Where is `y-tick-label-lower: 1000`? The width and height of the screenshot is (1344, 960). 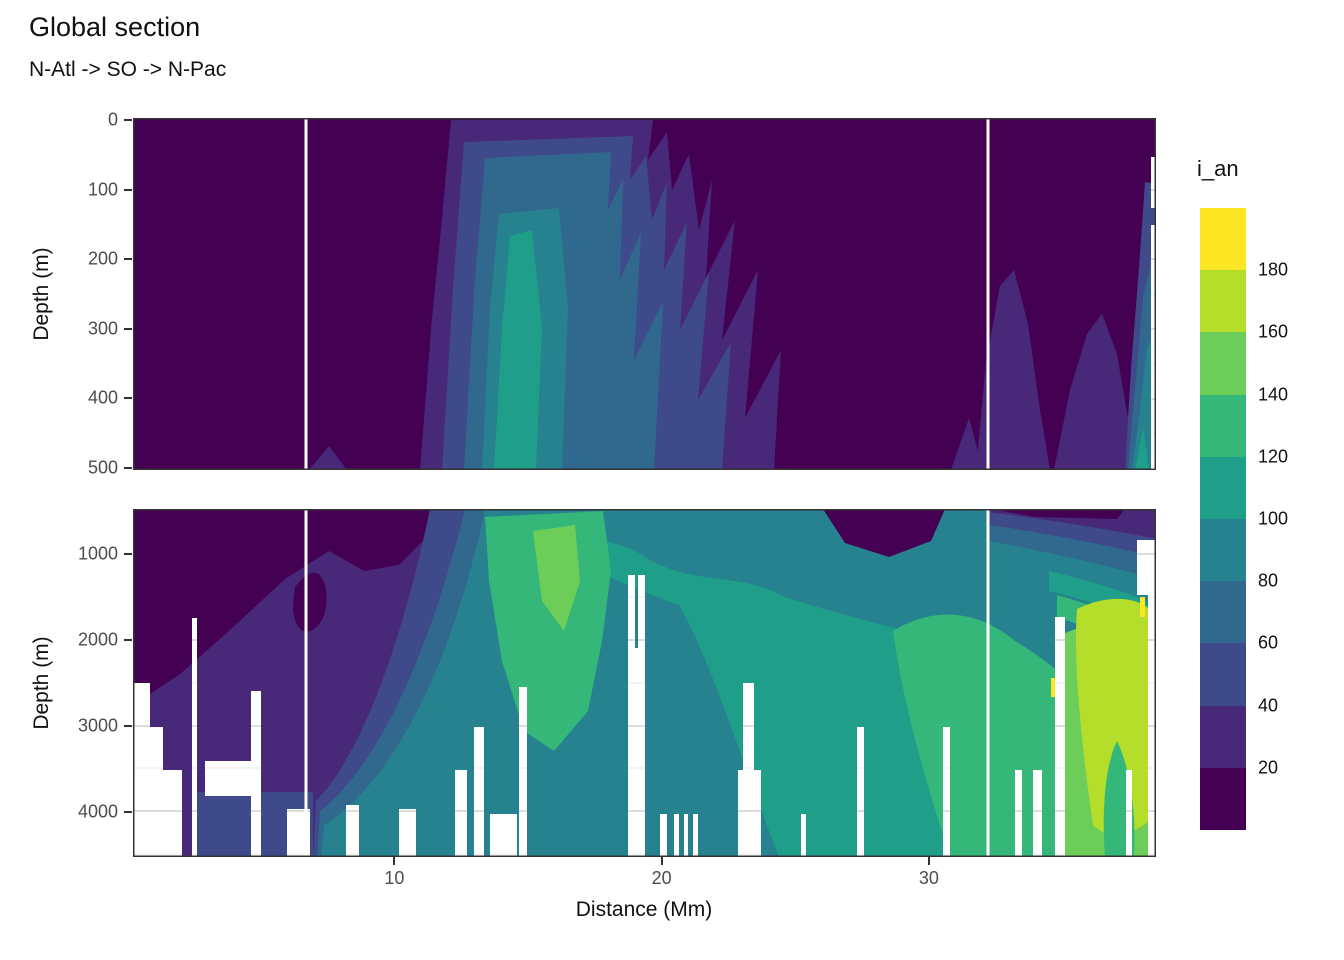
y-tick-label-lower: 1000 is located at coordinates (97, 553).